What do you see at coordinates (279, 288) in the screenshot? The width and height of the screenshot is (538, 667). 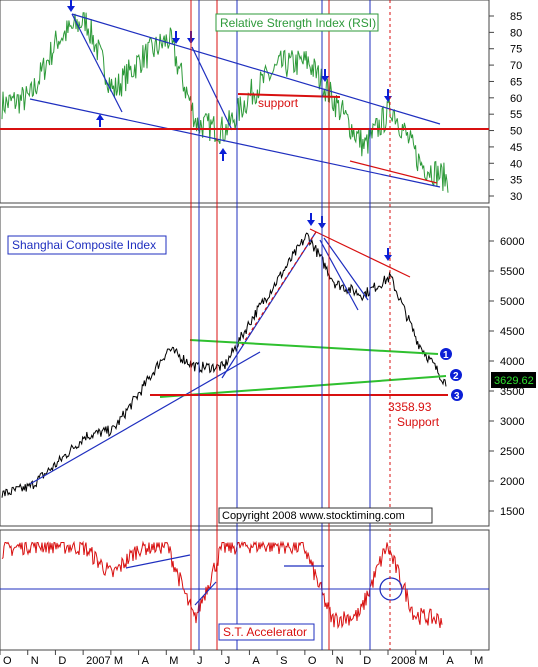 I see `price-dashed-uptrend` at bounding box center [279, 288].